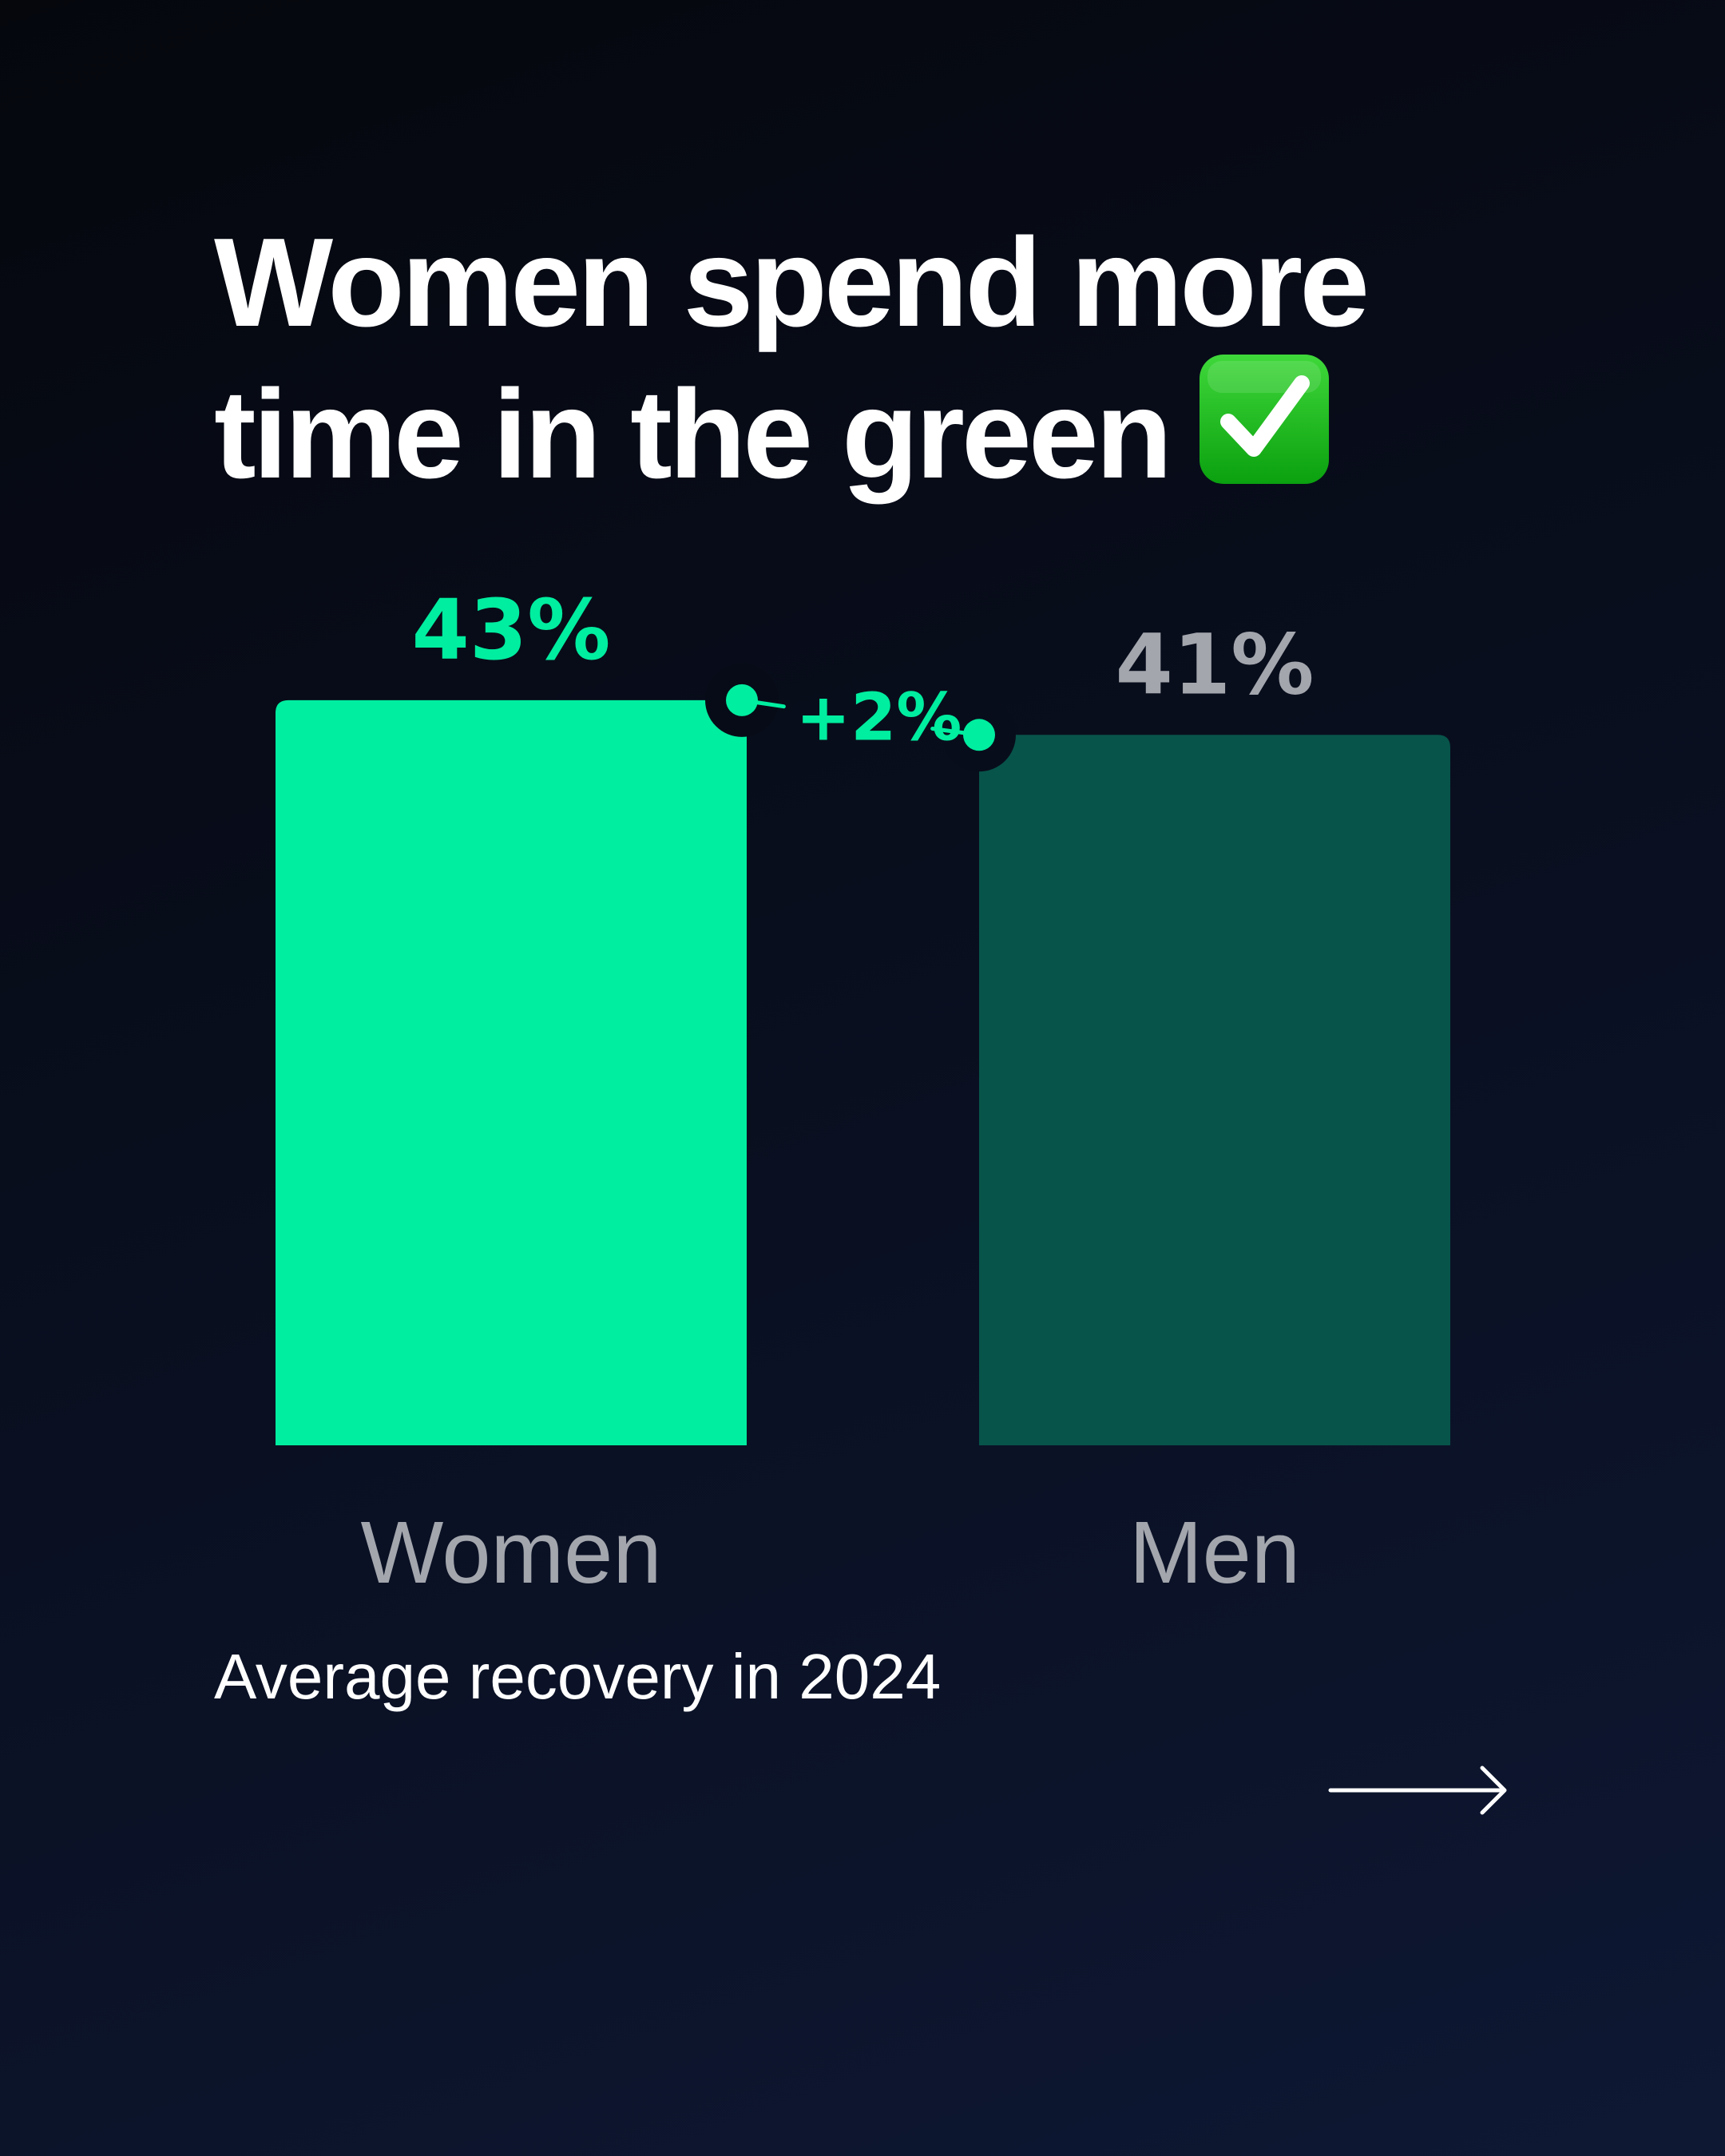  I want to click on connector-dot-start, so click(742, 700).